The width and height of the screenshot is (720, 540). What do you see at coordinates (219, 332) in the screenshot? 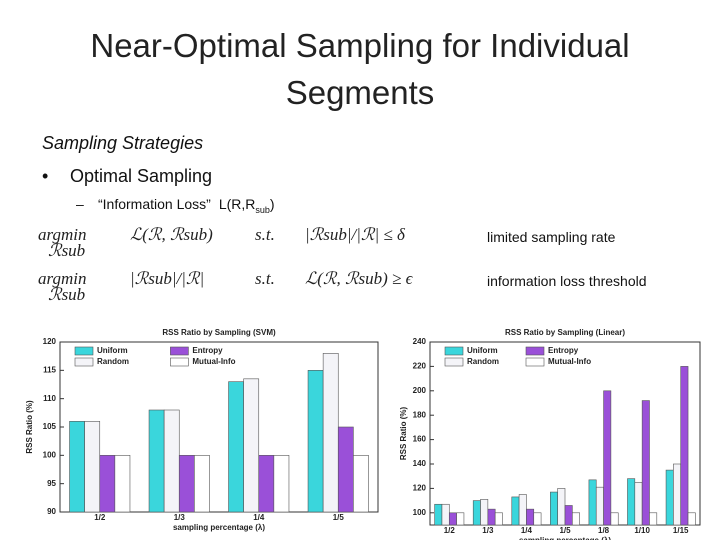
I see `chart-title: RSS Ratio by Sampling (SVM)` at bounding box center [219, 332].